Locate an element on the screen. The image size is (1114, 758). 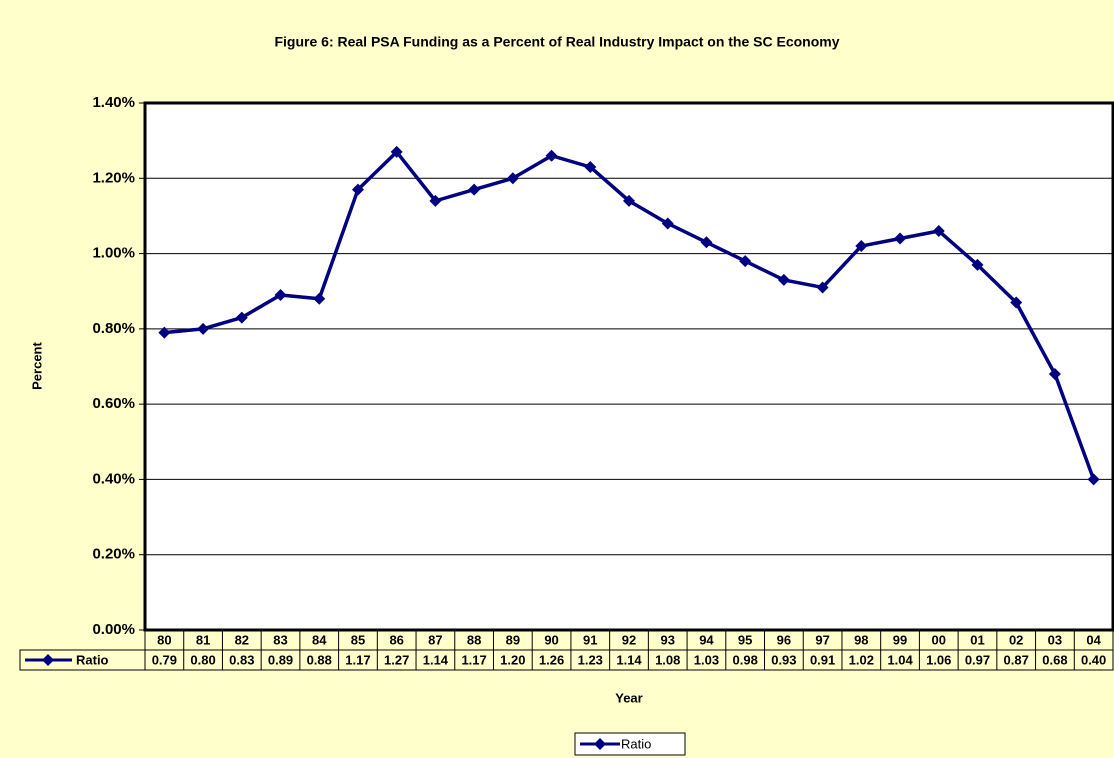
table-value: 1.08 is located at coordinates (667, 659).